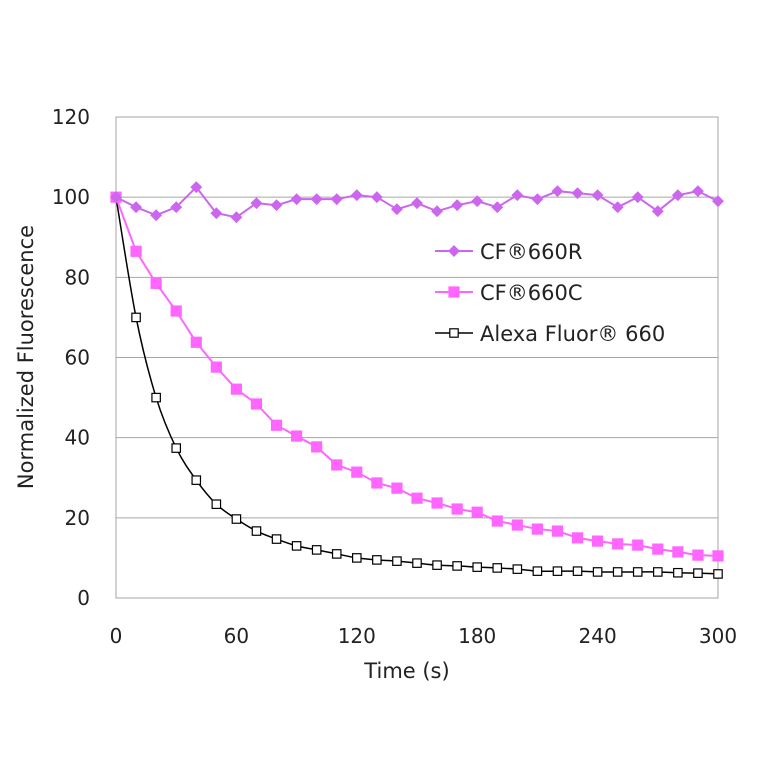  Describe the element at coordinates (423, 636) in the screenshot. I see `x-tick-labels: 0 60 120 180 240 300` at that location.